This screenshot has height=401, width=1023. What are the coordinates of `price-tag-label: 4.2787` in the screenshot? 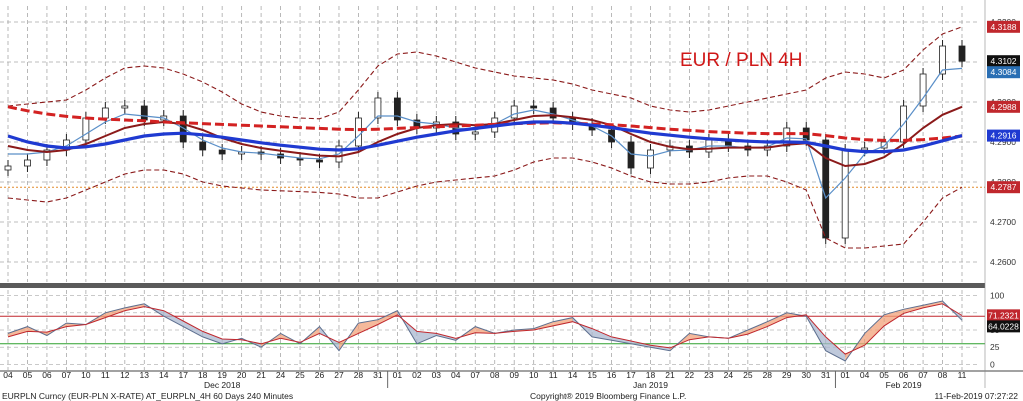 It's located at (1004, 187).